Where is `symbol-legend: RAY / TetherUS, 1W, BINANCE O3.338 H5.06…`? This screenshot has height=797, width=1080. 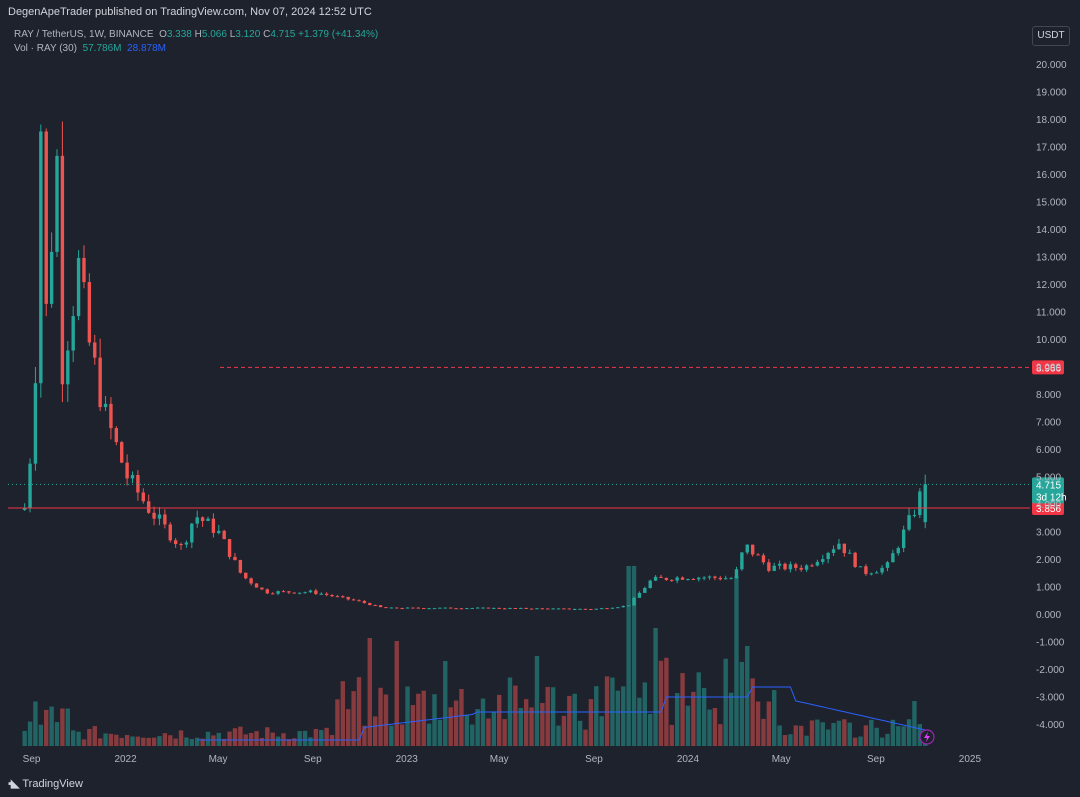
symbol-legend: RAY / TetherUS, 1W, BINANCE O3.338 H5.06… is located at coordinates (196, 34).